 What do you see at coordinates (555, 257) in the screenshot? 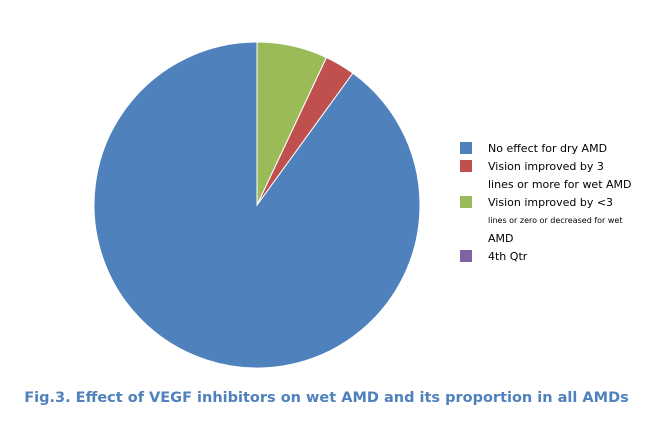
I see `legend-item-4th-qtr: 4th Qtr` at bounding box center [555, 257].